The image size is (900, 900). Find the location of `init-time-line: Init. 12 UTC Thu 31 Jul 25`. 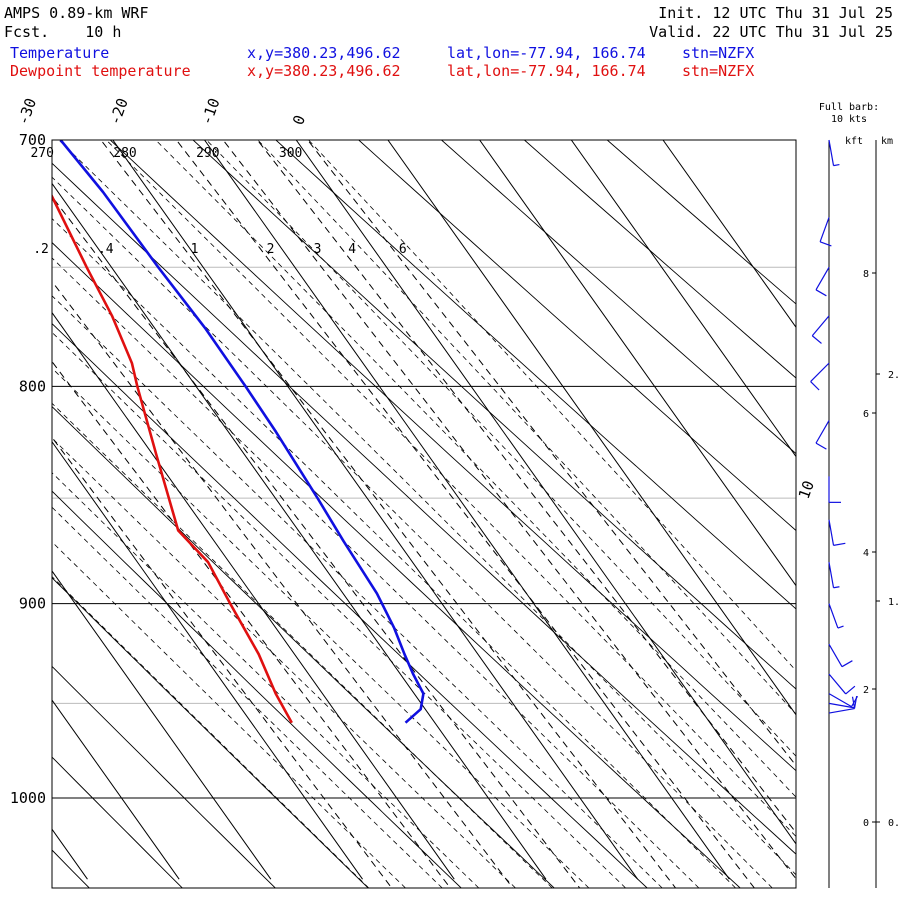

init-time-line: Init. 12 UTC Thu 31 Jul 25 is located at coordinates (775, 13).